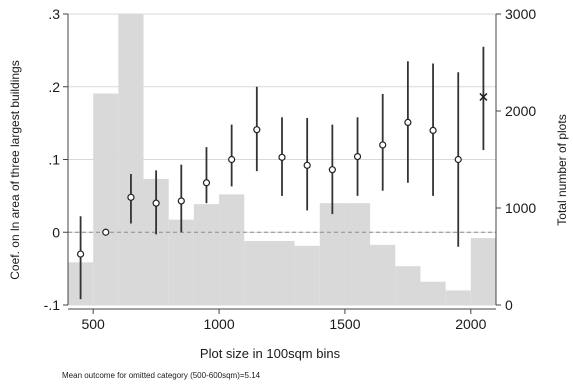 Image resolution: width=573 pixels, height=389 pixels. Describe the element at coordinates (54, 14) in the screenshot. I see `y-left-tick-label: .3` at that location.